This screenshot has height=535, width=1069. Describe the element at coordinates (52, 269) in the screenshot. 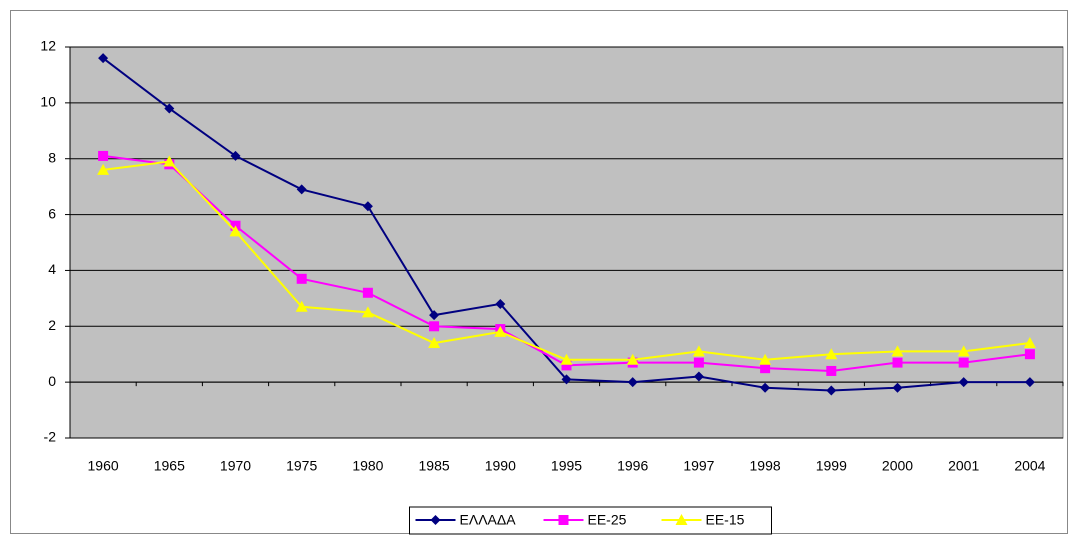

I see `y-tick-label: 4` at that location.